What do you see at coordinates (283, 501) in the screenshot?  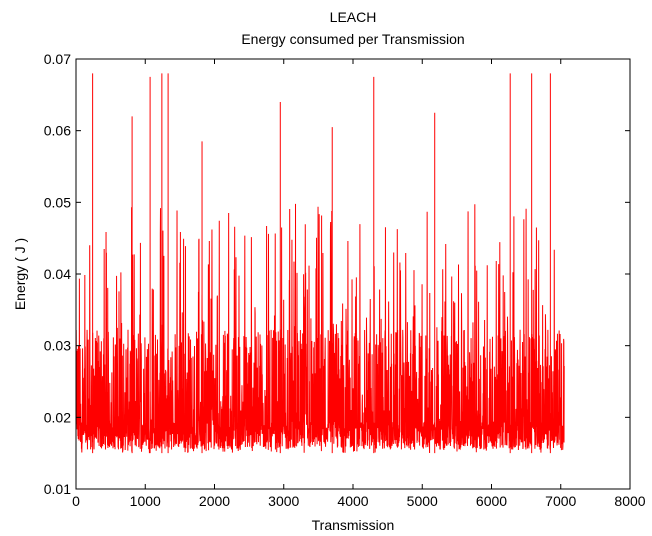 I see `x-tick-label: 3000` at bounding box center [283, 501].